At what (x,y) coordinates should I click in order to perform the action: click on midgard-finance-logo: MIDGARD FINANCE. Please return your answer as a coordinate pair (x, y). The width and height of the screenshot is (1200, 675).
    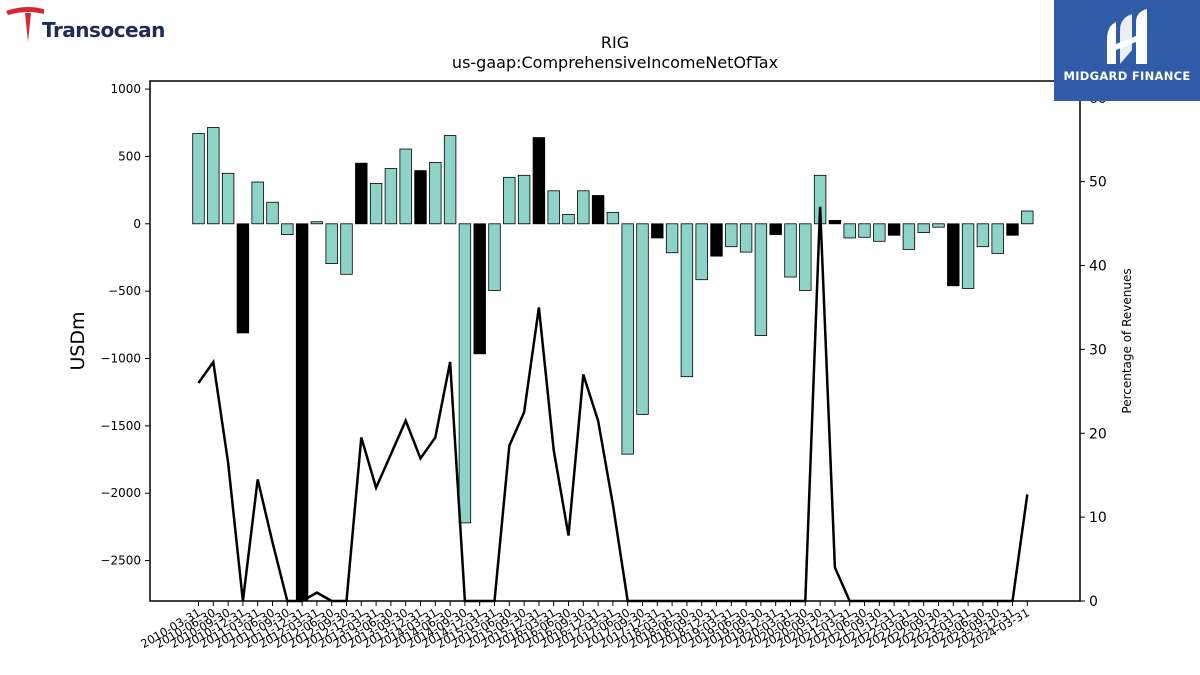
    Looking at the image, I should click on (1127, 50).